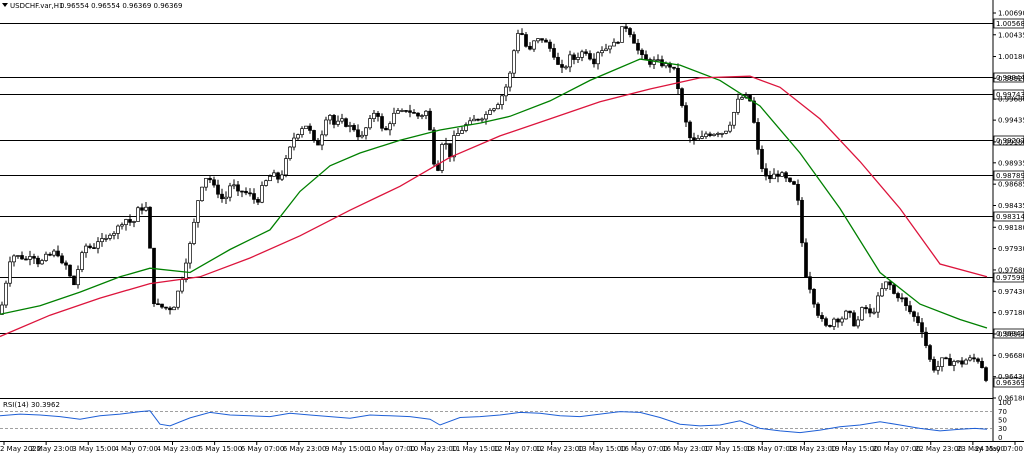 The height and width of the screenshot is (453, 1024). Describe the element at coordinates (644, 449) in the screenshot. I see `time-tick-15: 16 May 07:00` at that location.